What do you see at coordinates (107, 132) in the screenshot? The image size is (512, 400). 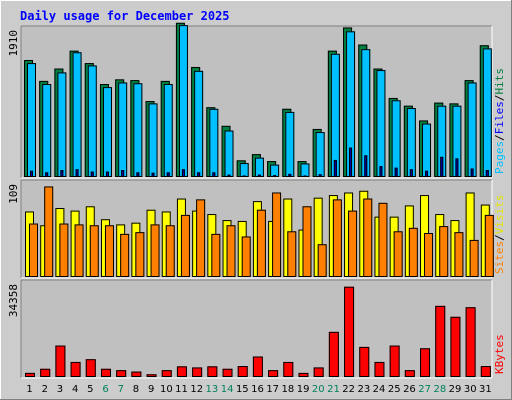 I see `bar-files-day-6-fill` at bounding box center [107, 132].